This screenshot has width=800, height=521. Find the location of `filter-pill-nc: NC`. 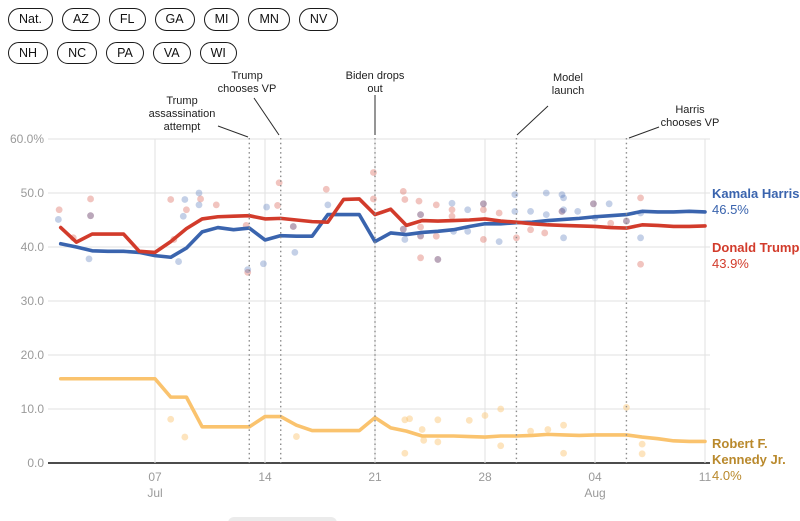

filter-pill-nc: NC is located at coordinates (77, 52).